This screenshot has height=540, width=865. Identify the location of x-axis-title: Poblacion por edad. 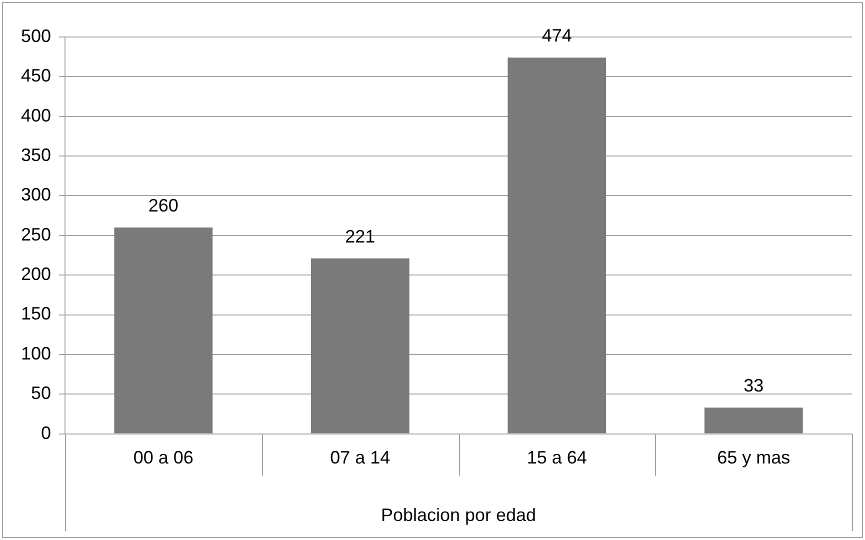
(458, 515).